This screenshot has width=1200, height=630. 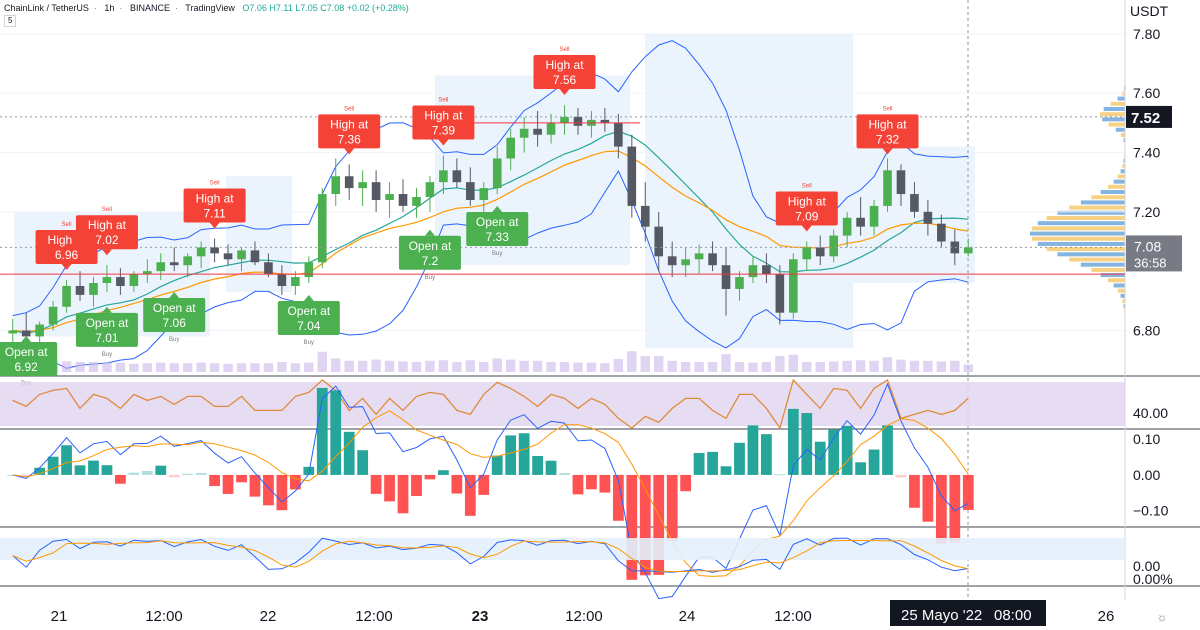 What do you see at coordinates (1162, 617) in the screenshot?
I see `settings-gear-icon: ☼` at bounding box center [1162, 617].